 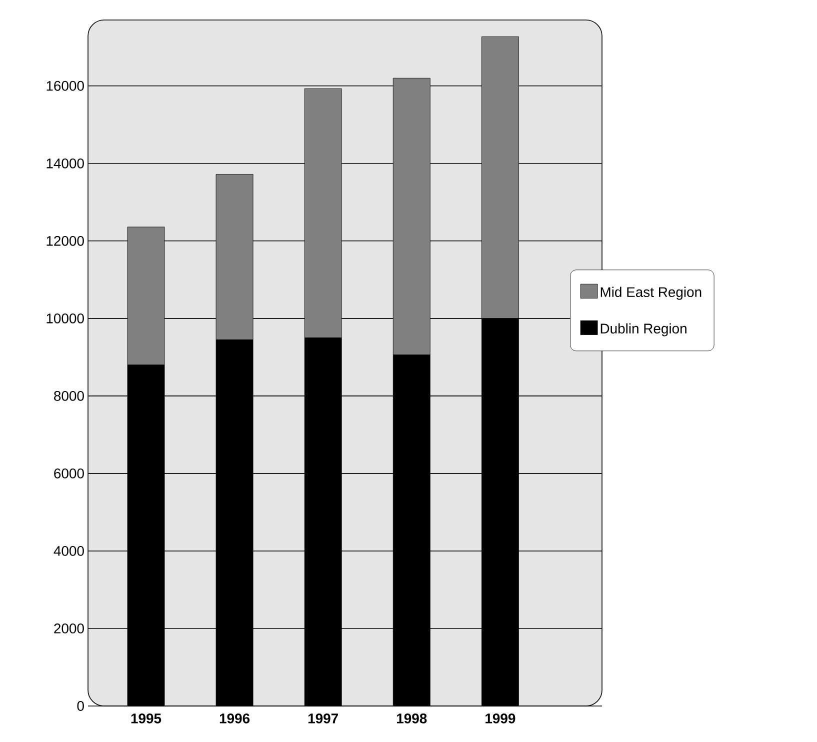 I want to click on x-tick-label: 1995, so click(x=146, y=719).